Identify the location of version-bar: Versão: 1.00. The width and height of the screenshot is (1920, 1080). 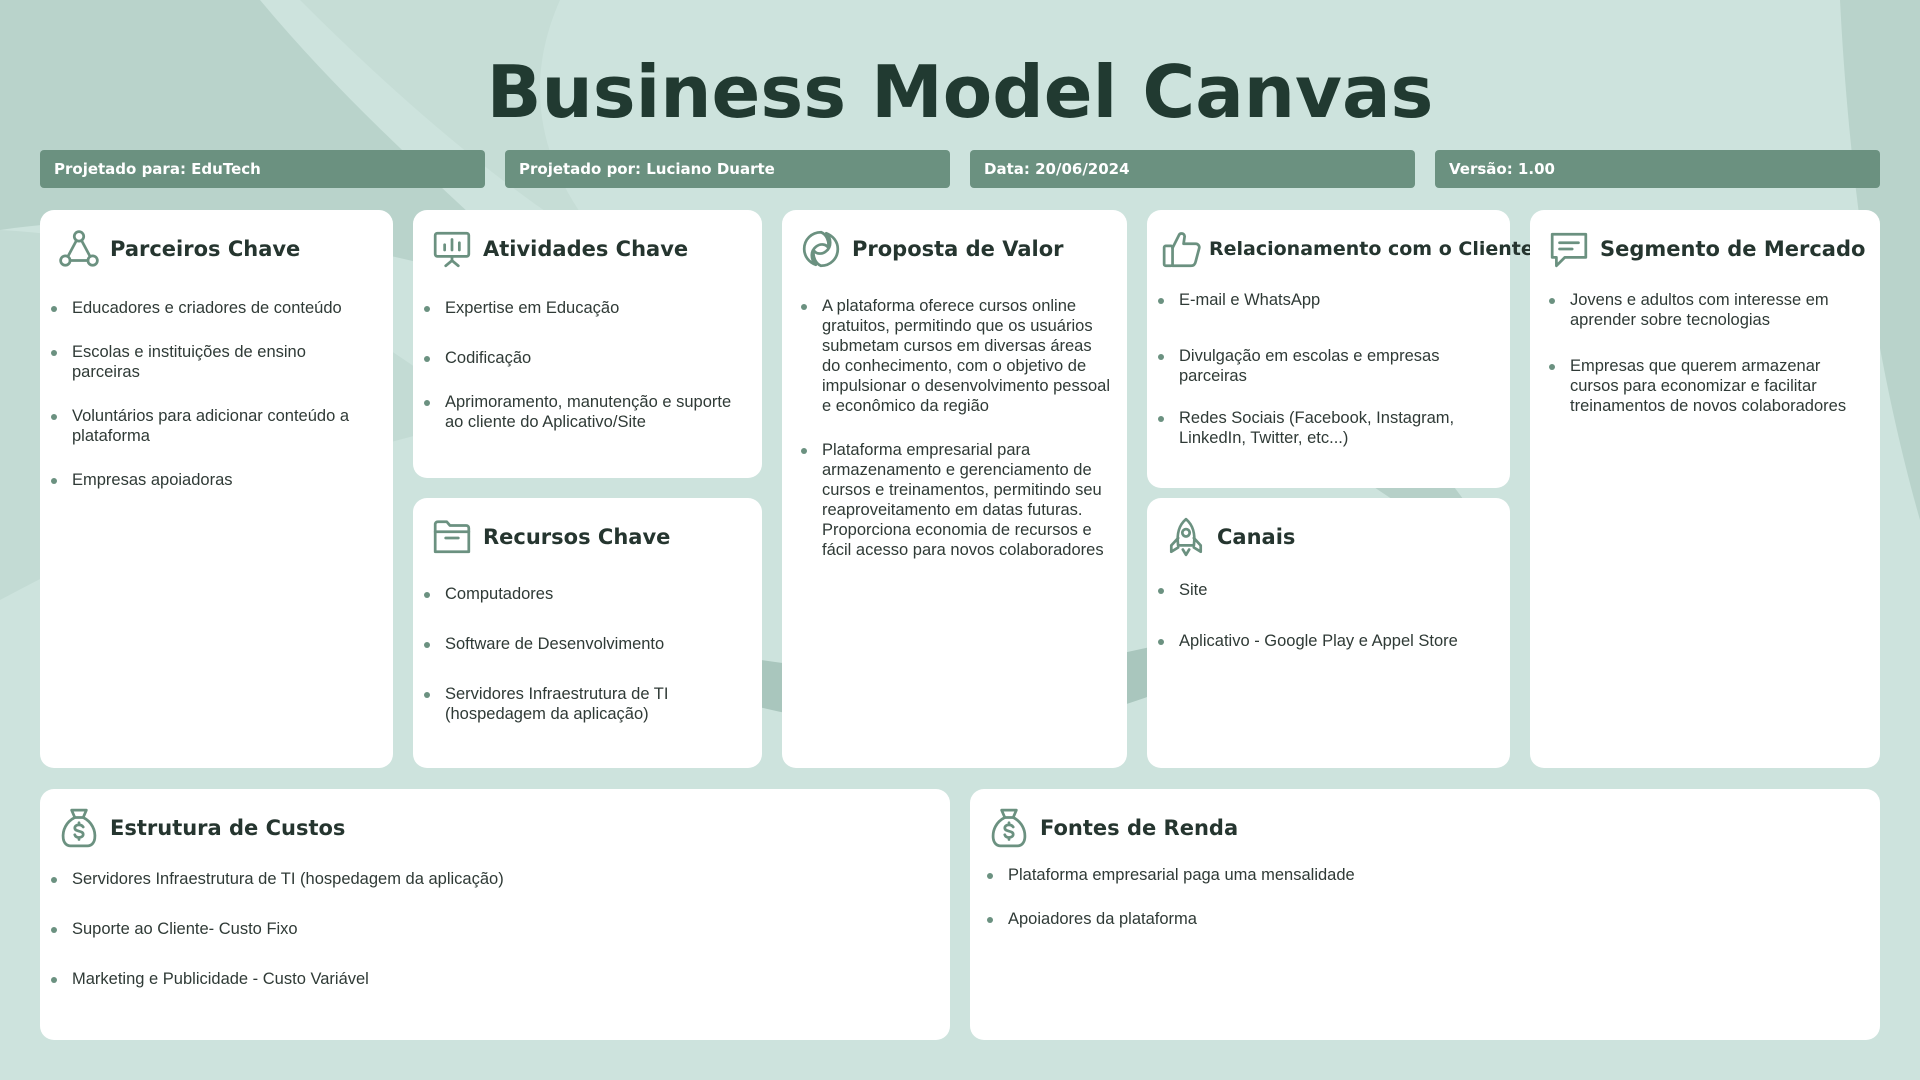
(1657, 169).